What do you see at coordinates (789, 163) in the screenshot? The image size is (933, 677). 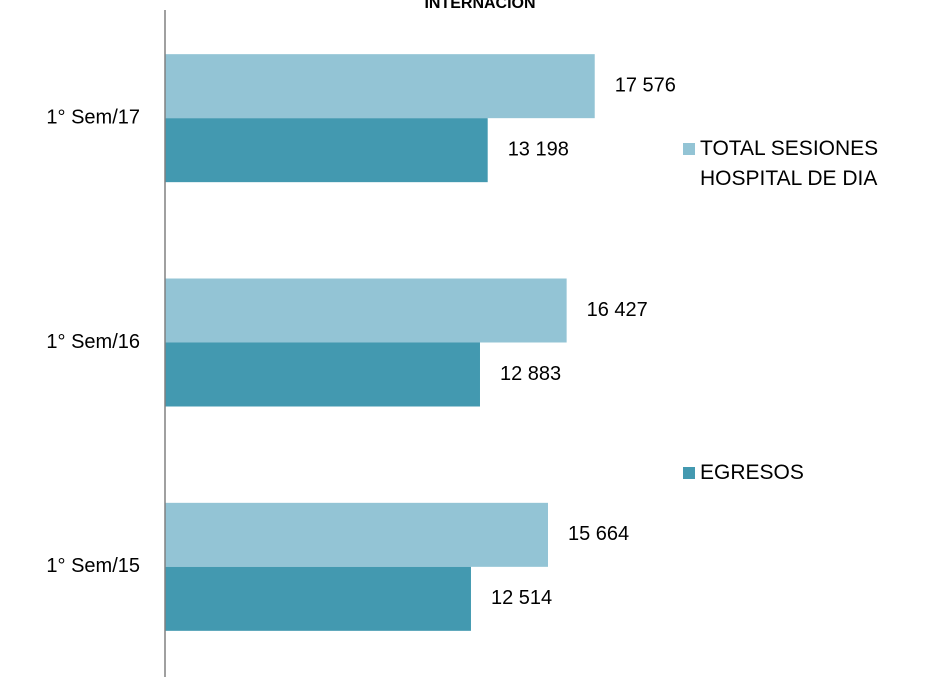 I see `legend-label: TOTAL SESIONES HOSPITAL DE DIA` at bounding box center [789, 163].